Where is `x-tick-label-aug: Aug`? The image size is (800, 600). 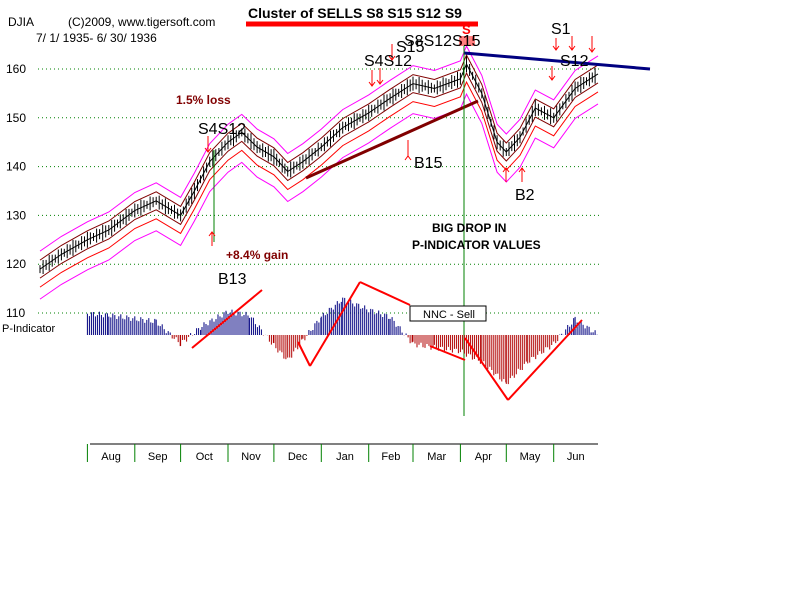
x-tick-label-aug: Aug is located at coordinates (111, 457).